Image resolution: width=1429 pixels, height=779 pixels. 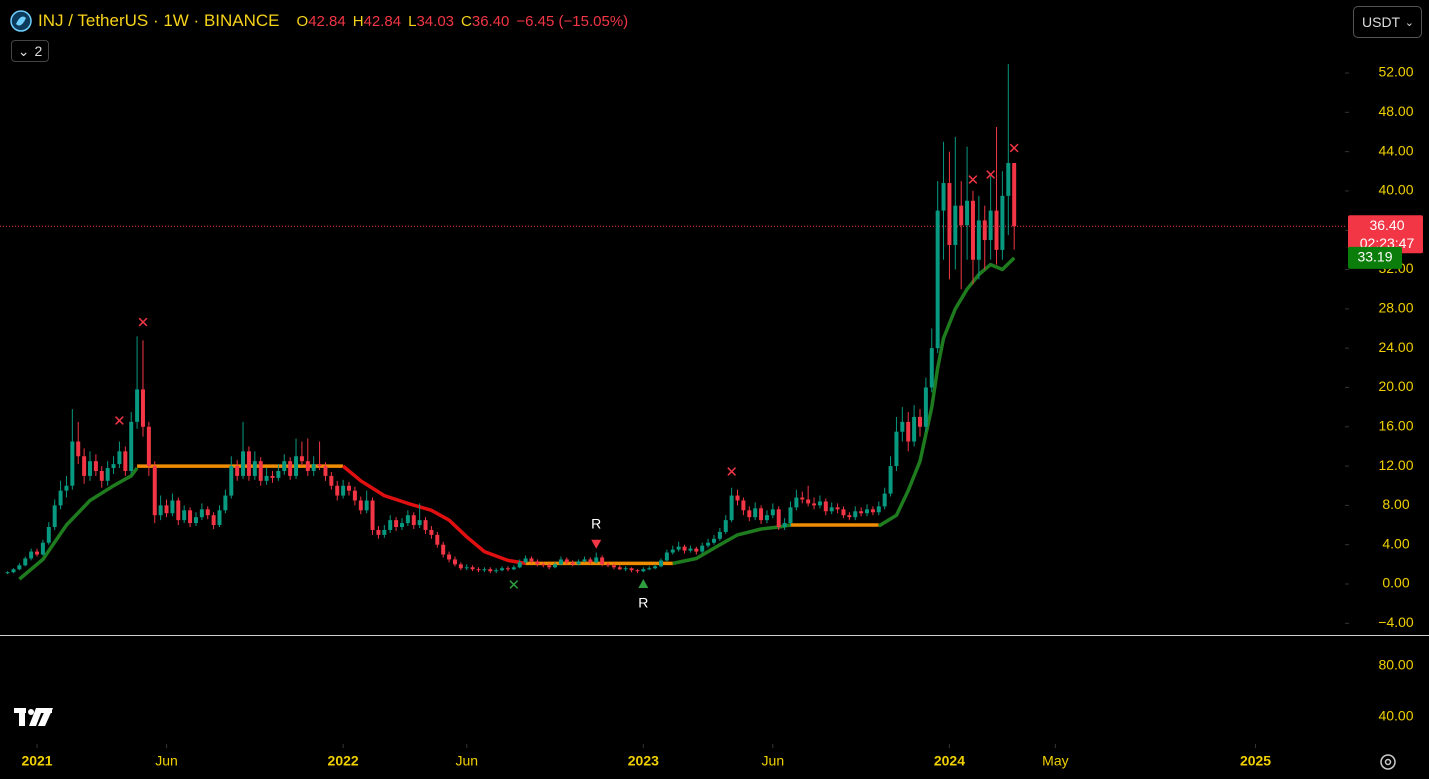 What do you see at coordinates (1395, 665) in the screenshot?
I see `lower-y-tick-label: 80.00` at bounding box center [1395, 665].